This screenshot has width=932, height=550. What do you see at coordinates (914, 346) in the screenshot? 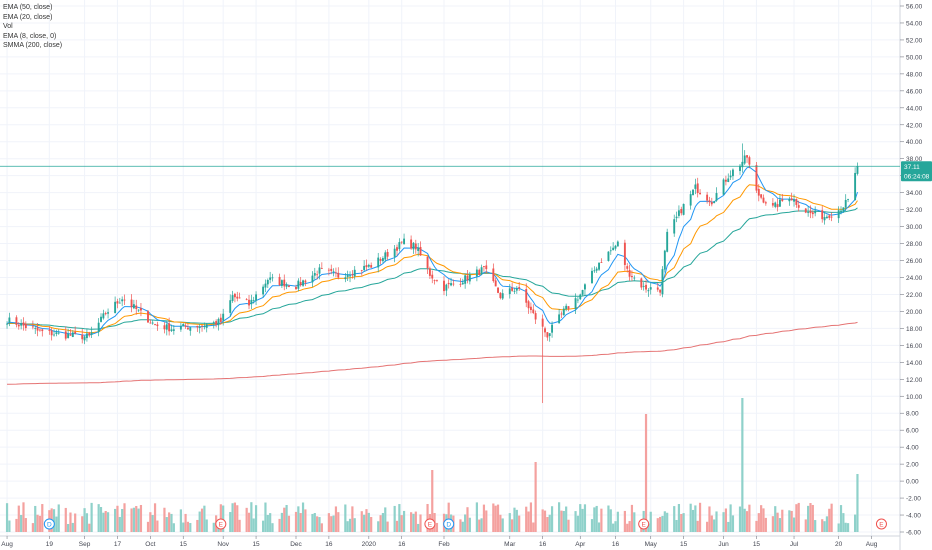
I see `y-tick-label: 16.00` at bounding box center [914, 346].